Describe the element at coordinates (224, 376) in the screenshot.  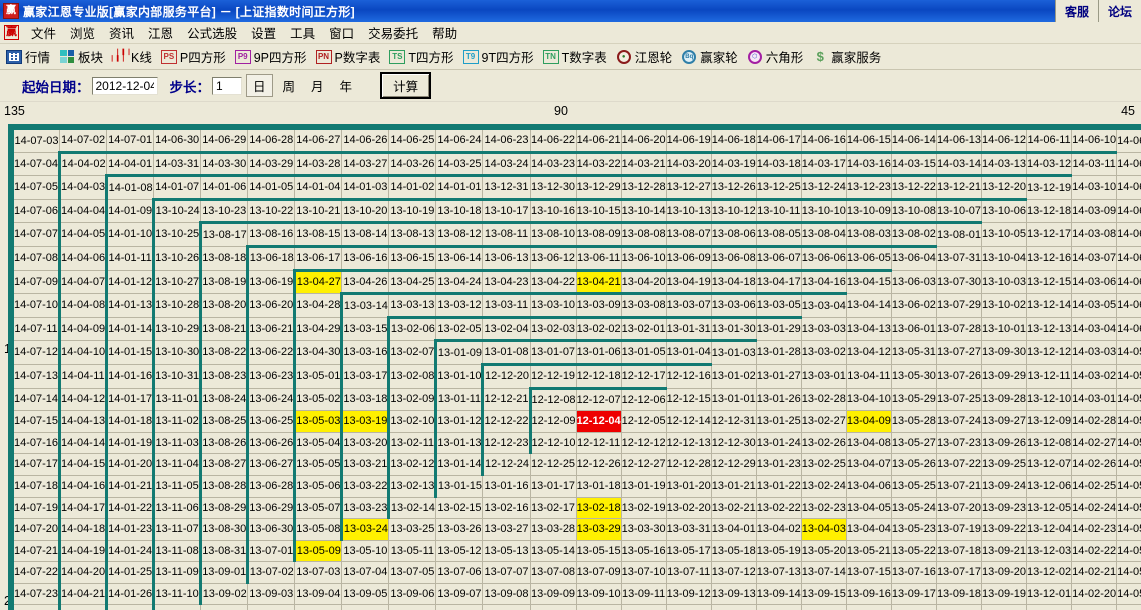
I see `gann-square-cell: 13-08-23` at that location.